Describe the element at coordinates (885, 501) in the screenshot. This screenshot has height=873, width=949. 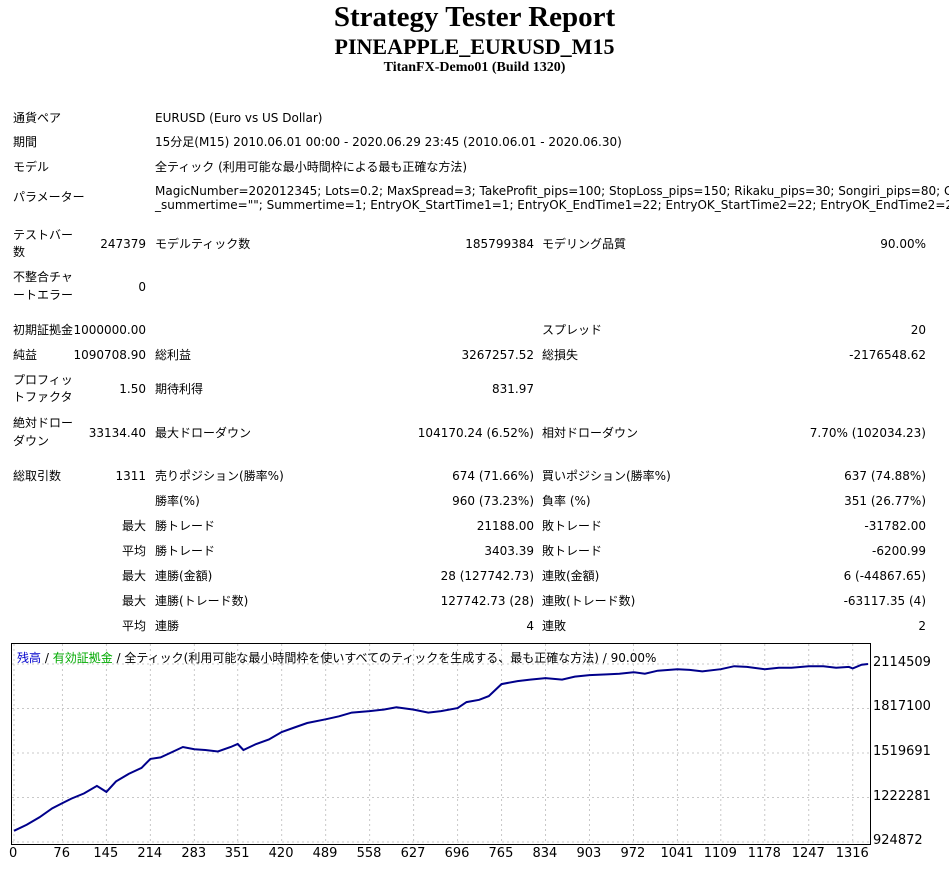
I see `loss-rate-value: 351 (26.77%)` at that location.